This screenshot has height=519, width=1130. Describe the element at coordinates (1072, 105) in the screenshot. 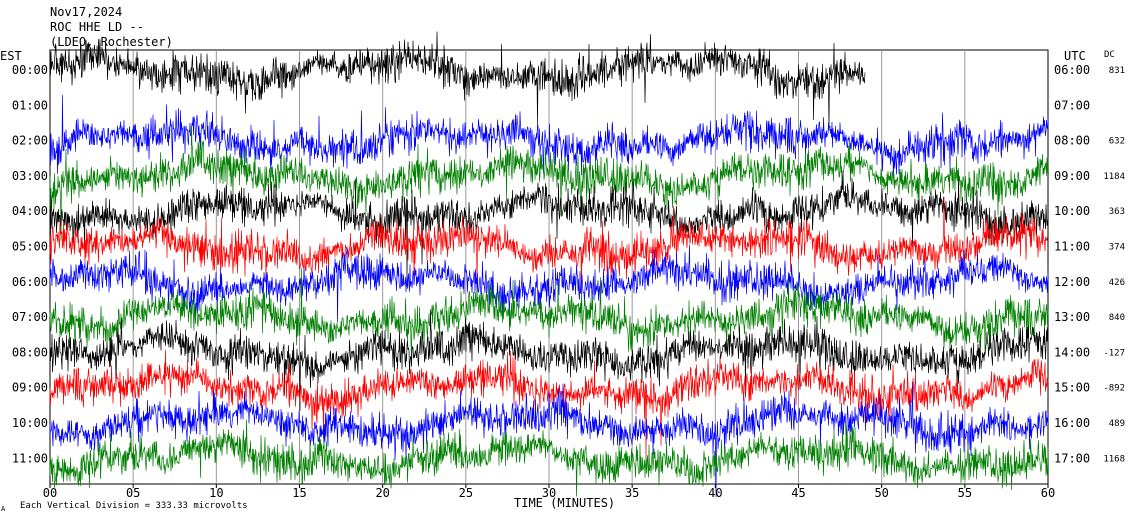

I see `utc-hour-label: 07:00` at that location.